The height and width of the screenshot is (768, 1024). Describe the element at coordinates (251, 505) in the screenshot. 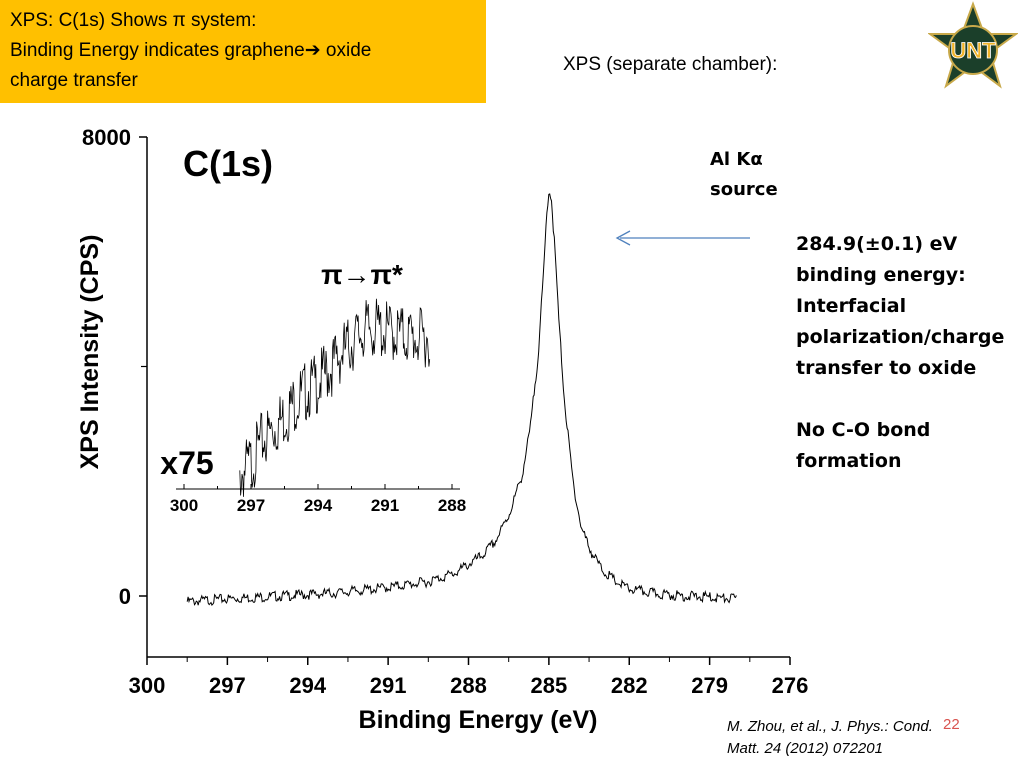

I see `inset-x-tick-label: 297` at that location.